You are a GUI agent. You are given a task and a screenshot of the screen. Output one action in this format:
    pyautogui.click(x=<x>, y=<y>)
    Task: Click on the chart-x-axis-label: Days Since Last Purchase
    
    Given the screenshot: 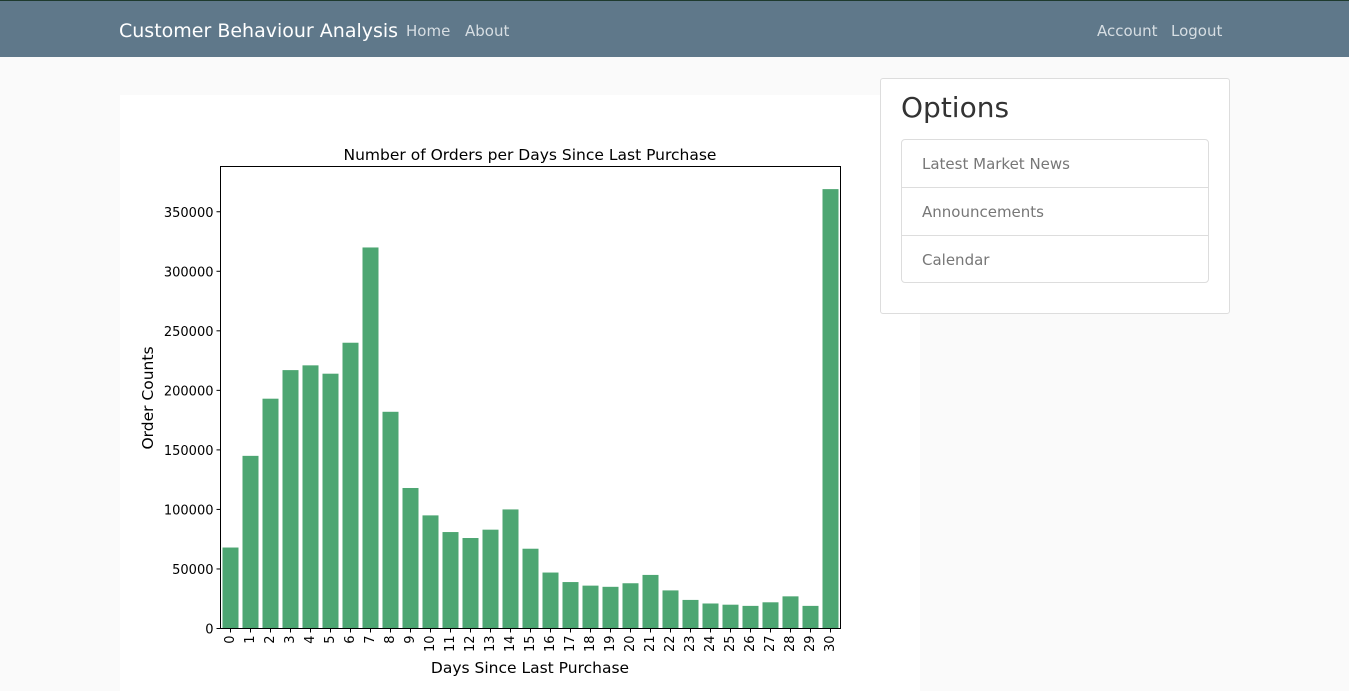 What is the action you would take?
    pyautogui.click(x=530, y=668)
    